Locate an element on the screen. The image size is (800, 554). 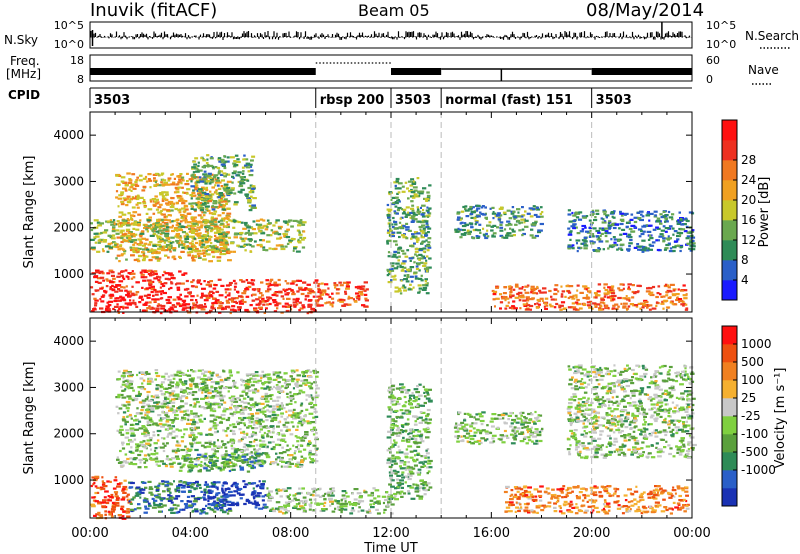
cpid-label-2: 3503 is located at coordinates (413, 100).